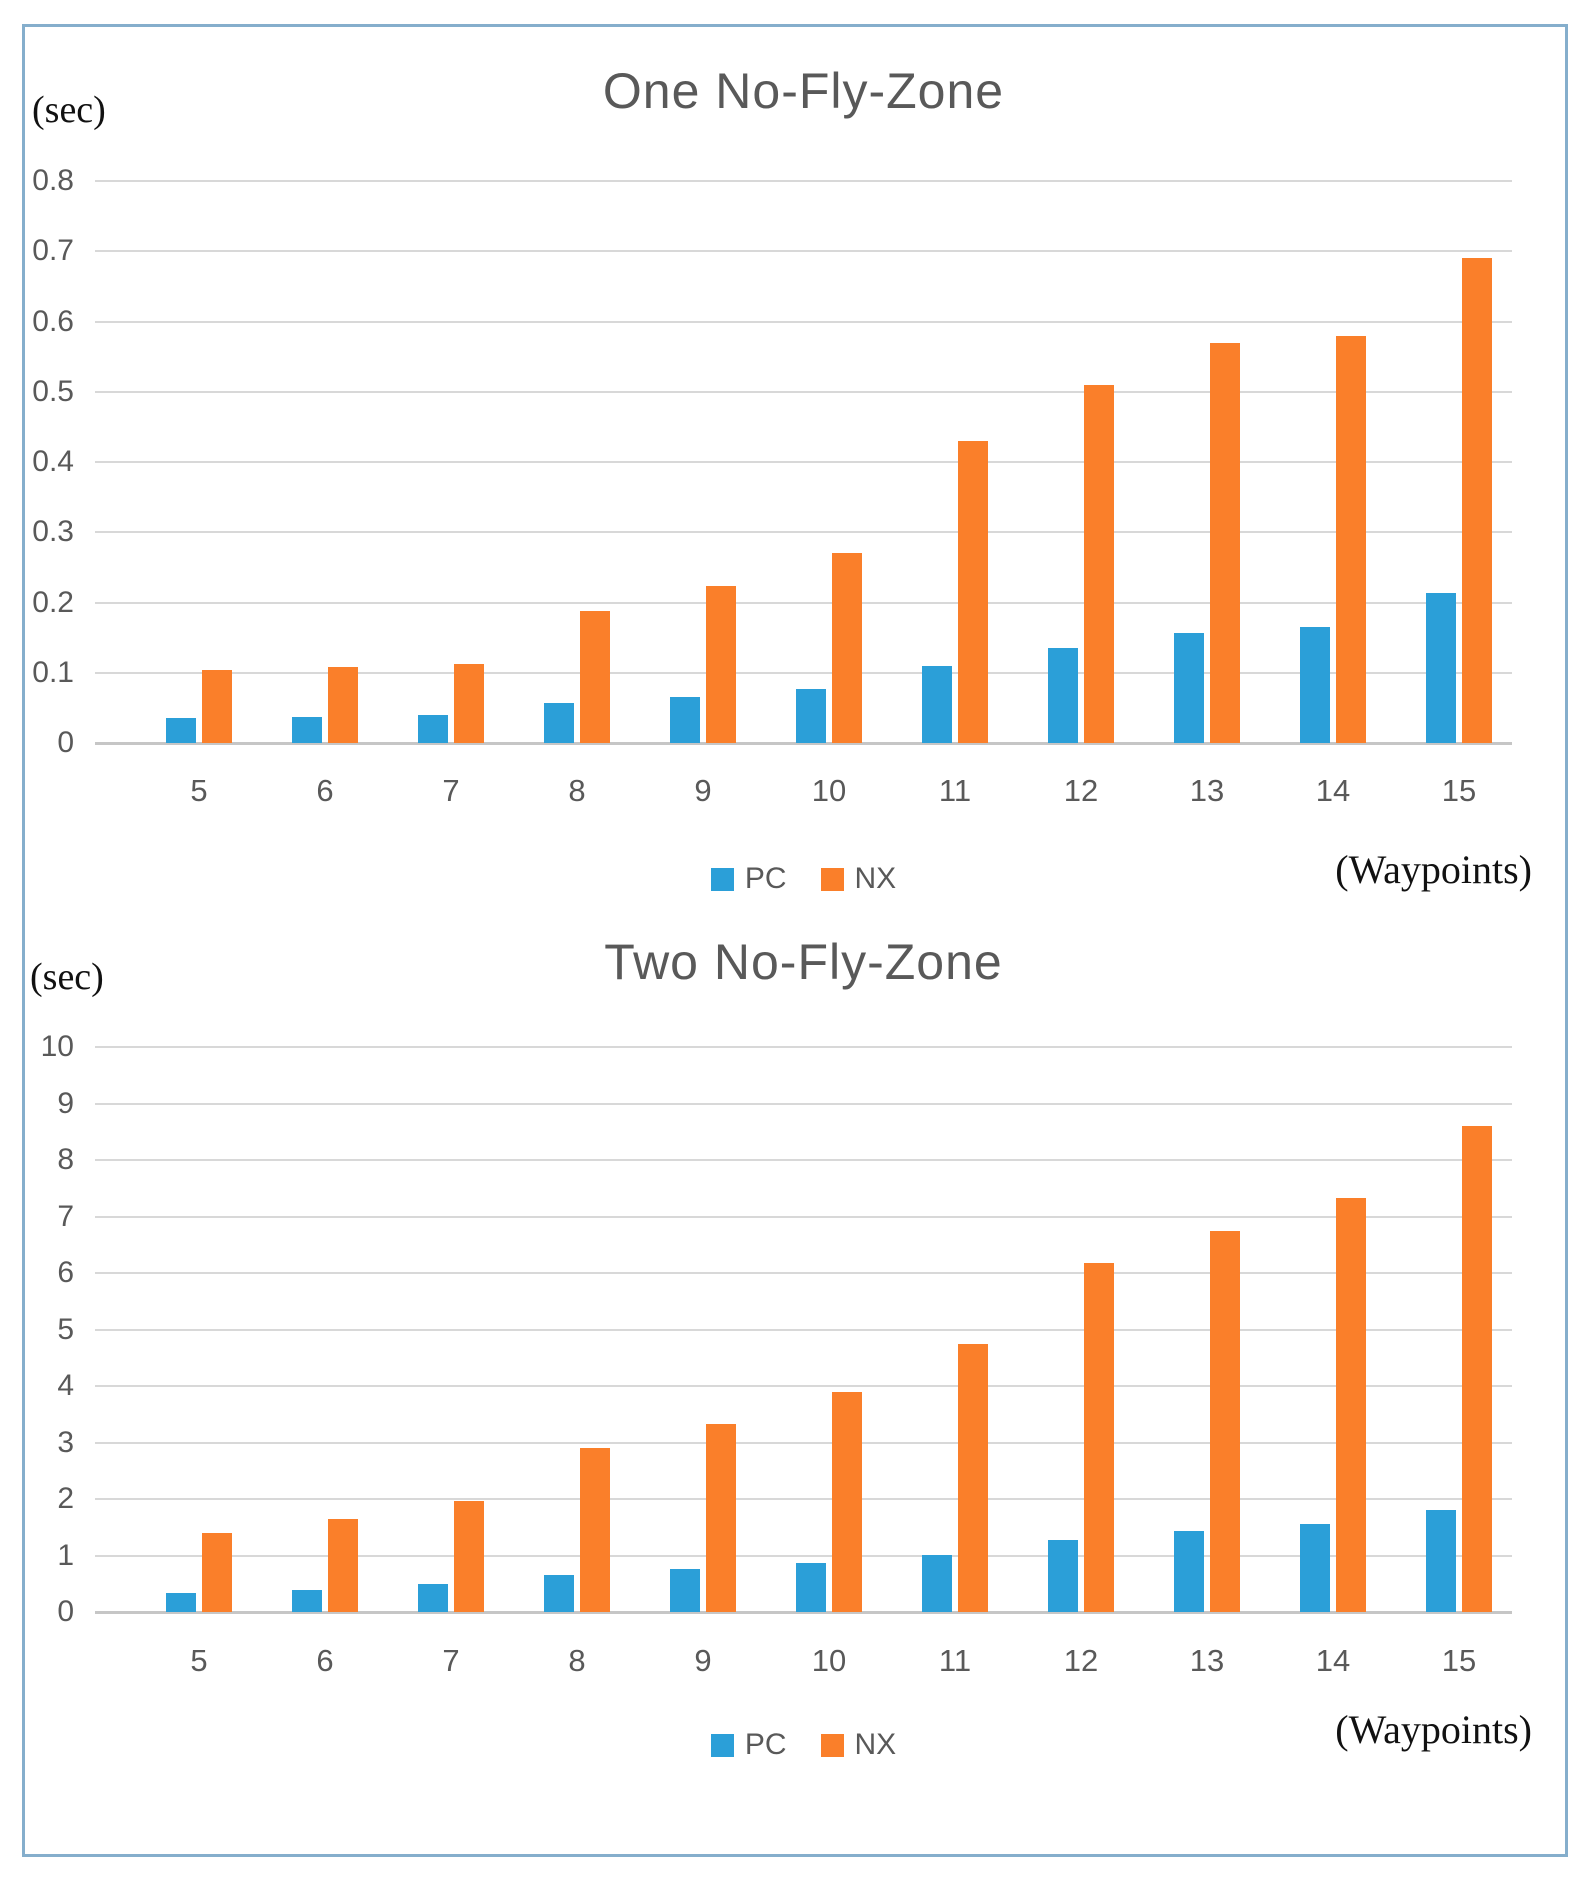 Image resolution: width=1594 pixels, height=1891 pixels. I want to click on bar-nx-wp11, so click(973, 592).